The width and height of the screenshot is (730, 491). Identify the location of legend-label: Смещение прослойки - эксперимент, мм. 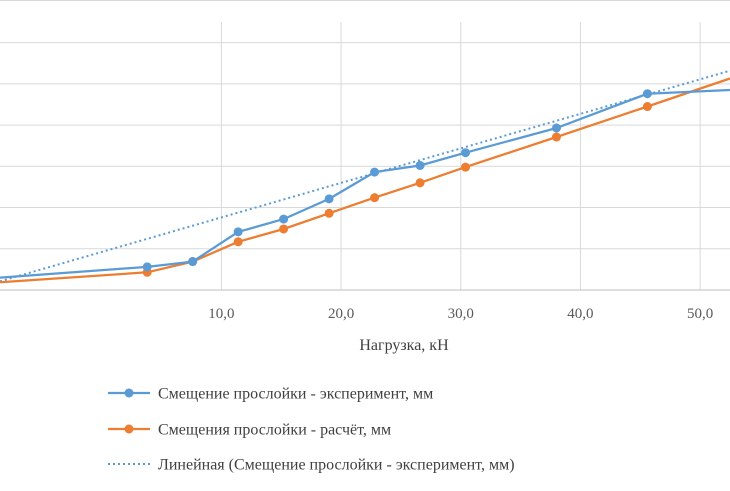
(295, 394).